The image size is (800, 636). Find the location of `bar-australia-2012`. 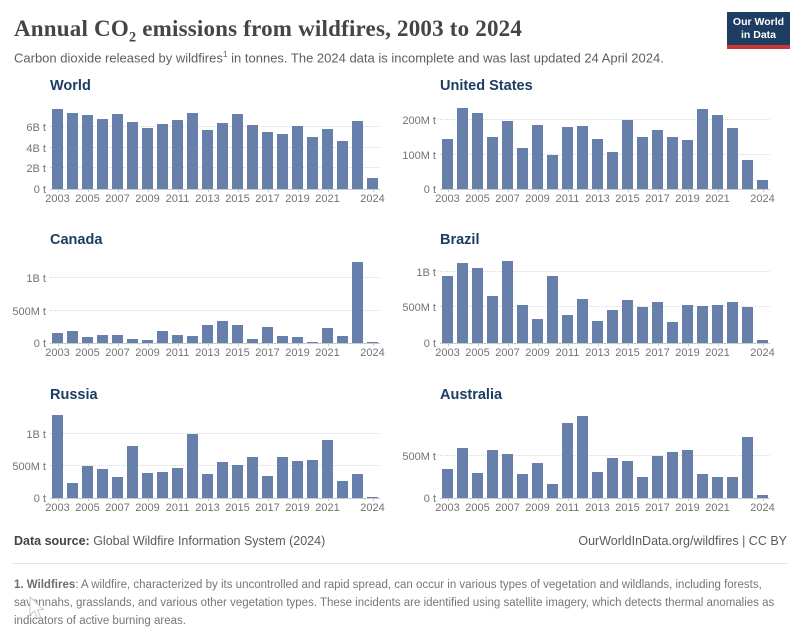

bar-australia-2012 is located at coordinates (582, 457).